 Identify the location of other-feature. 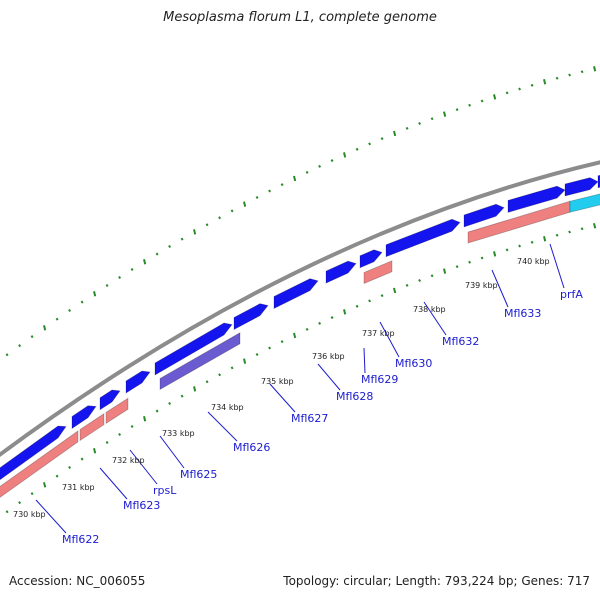
(584, 203).